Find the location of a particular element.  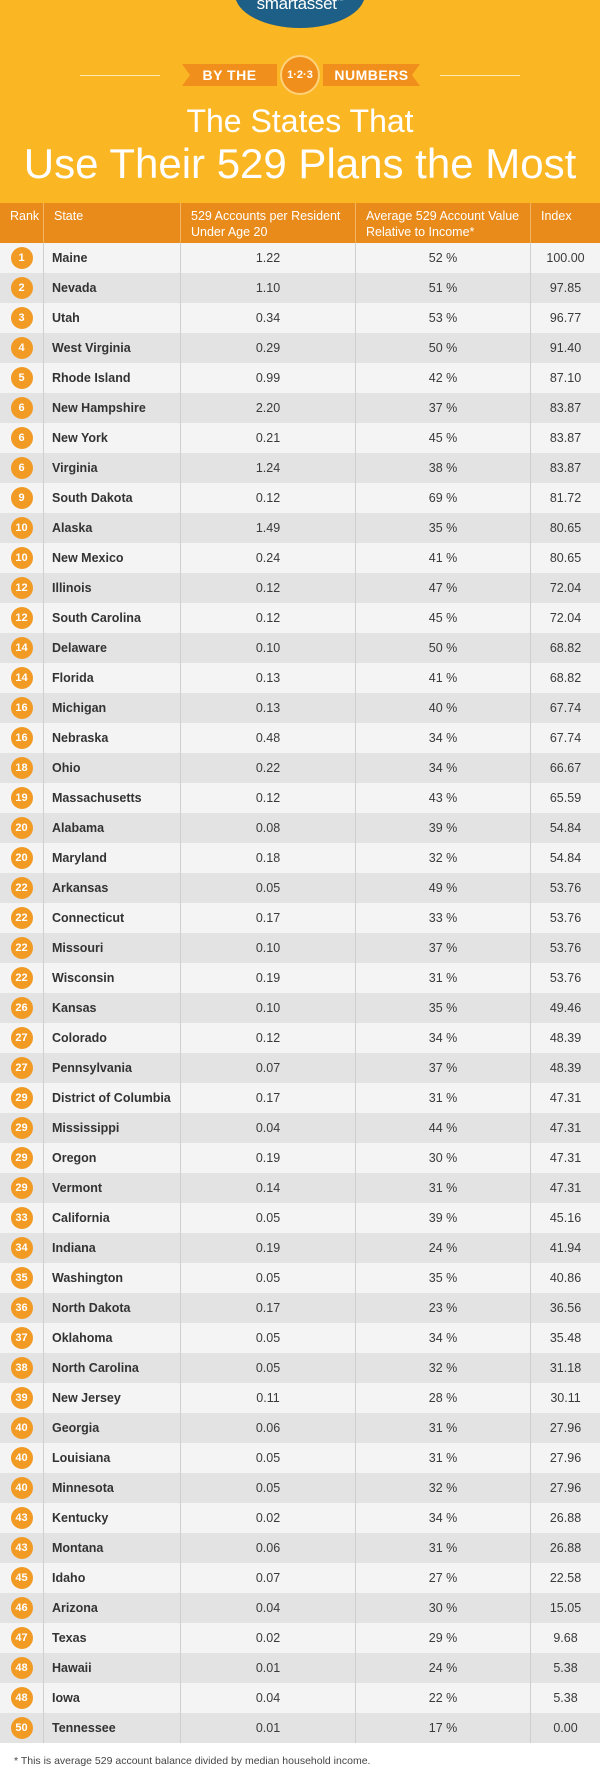

index-cell: 83.87 is located at coordinates (565, 438).